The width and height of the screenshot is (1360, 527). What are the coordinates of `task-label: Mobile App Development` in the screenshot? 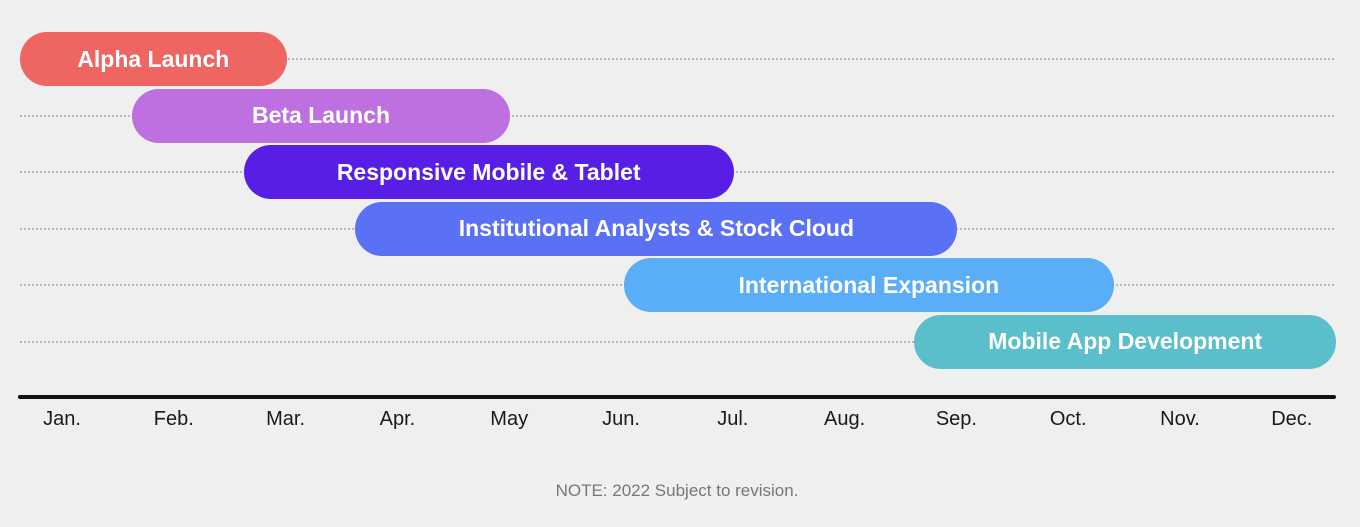 It's located at (1125, 341).